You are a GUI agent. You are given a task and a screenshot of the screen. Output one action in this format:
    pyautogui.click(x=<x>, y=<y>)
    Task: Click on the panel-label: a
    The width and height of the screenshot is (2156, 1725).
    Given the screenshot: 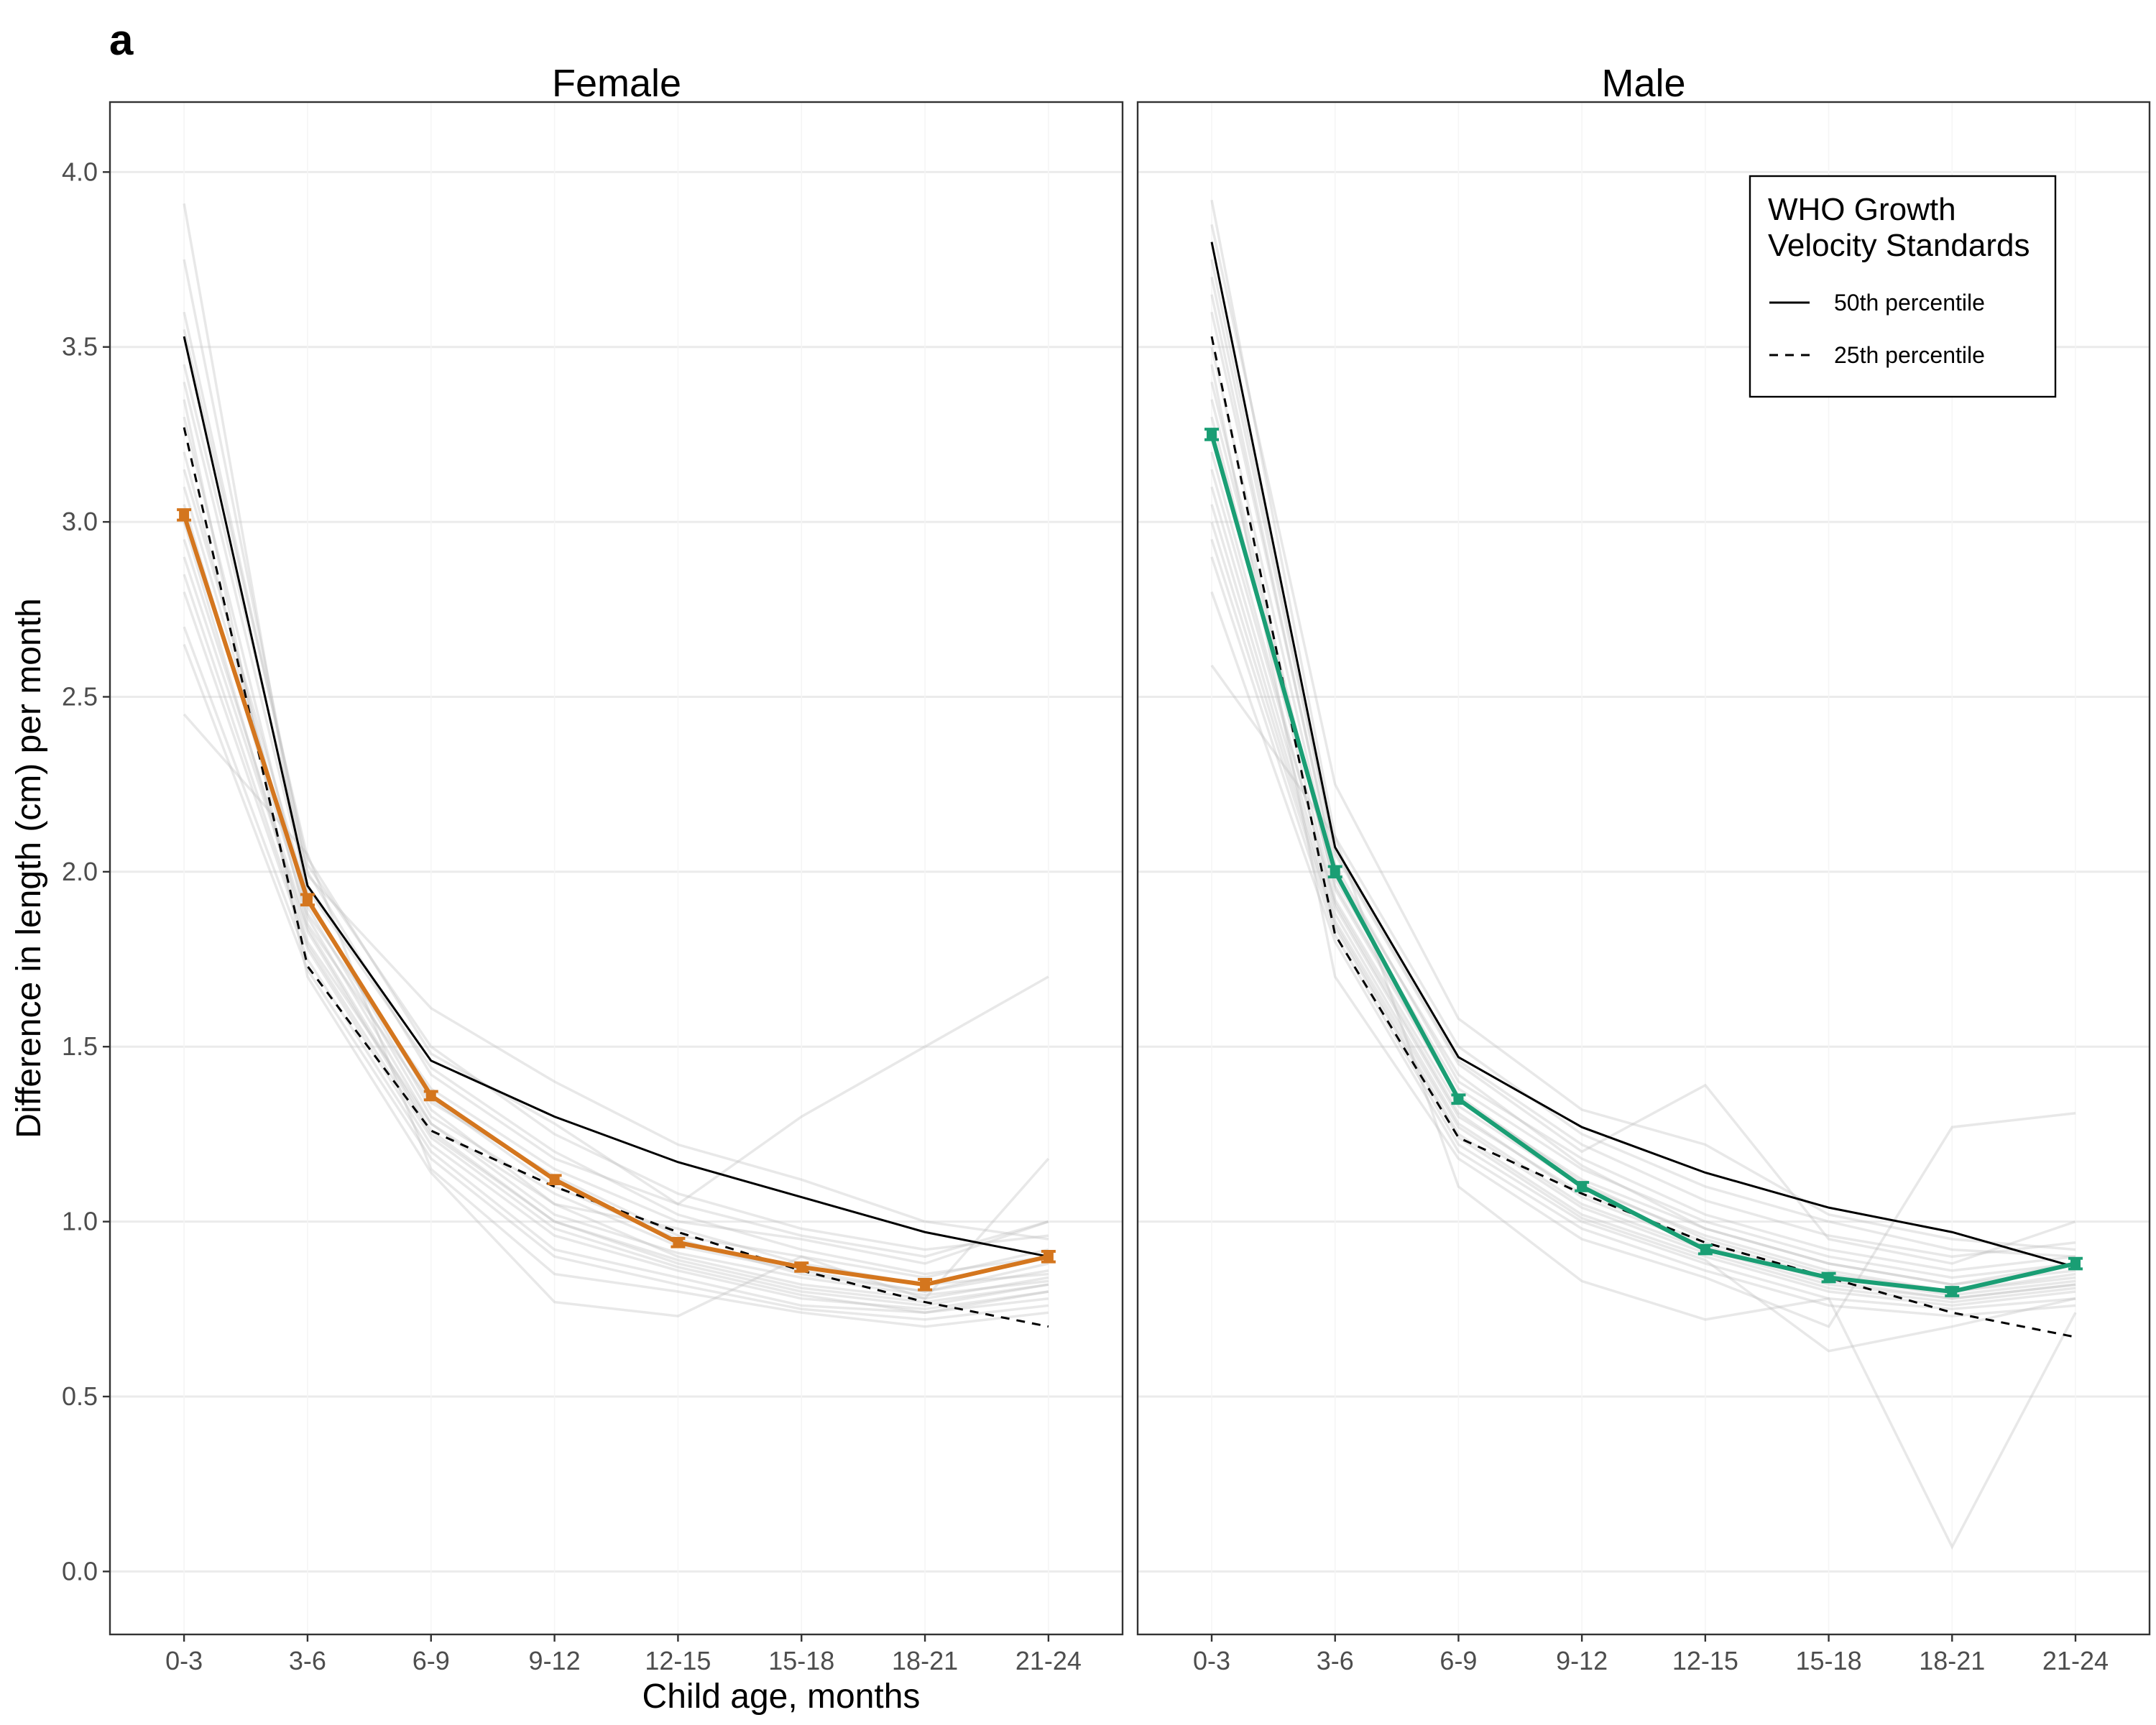 What is the action you would take?
    pyautogui.click(x=121, y=40)
    